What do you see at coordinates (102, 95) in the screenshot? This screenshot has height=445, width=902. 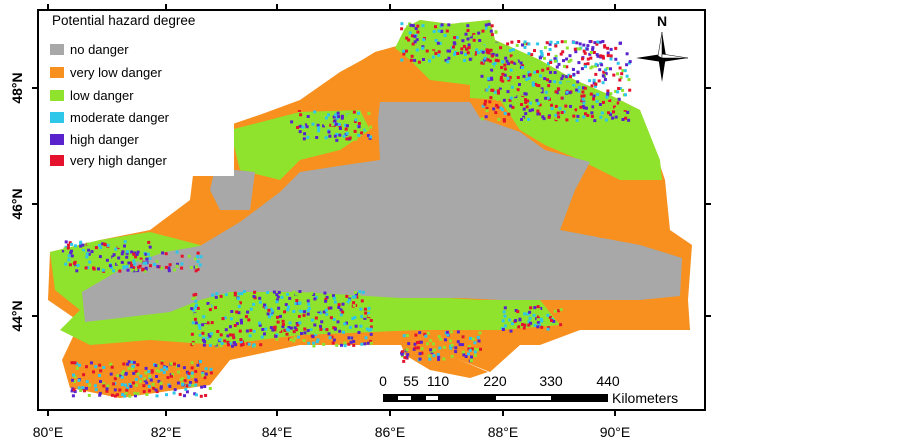 I see `legend-label: low danger` at bounding box center [102, 95].